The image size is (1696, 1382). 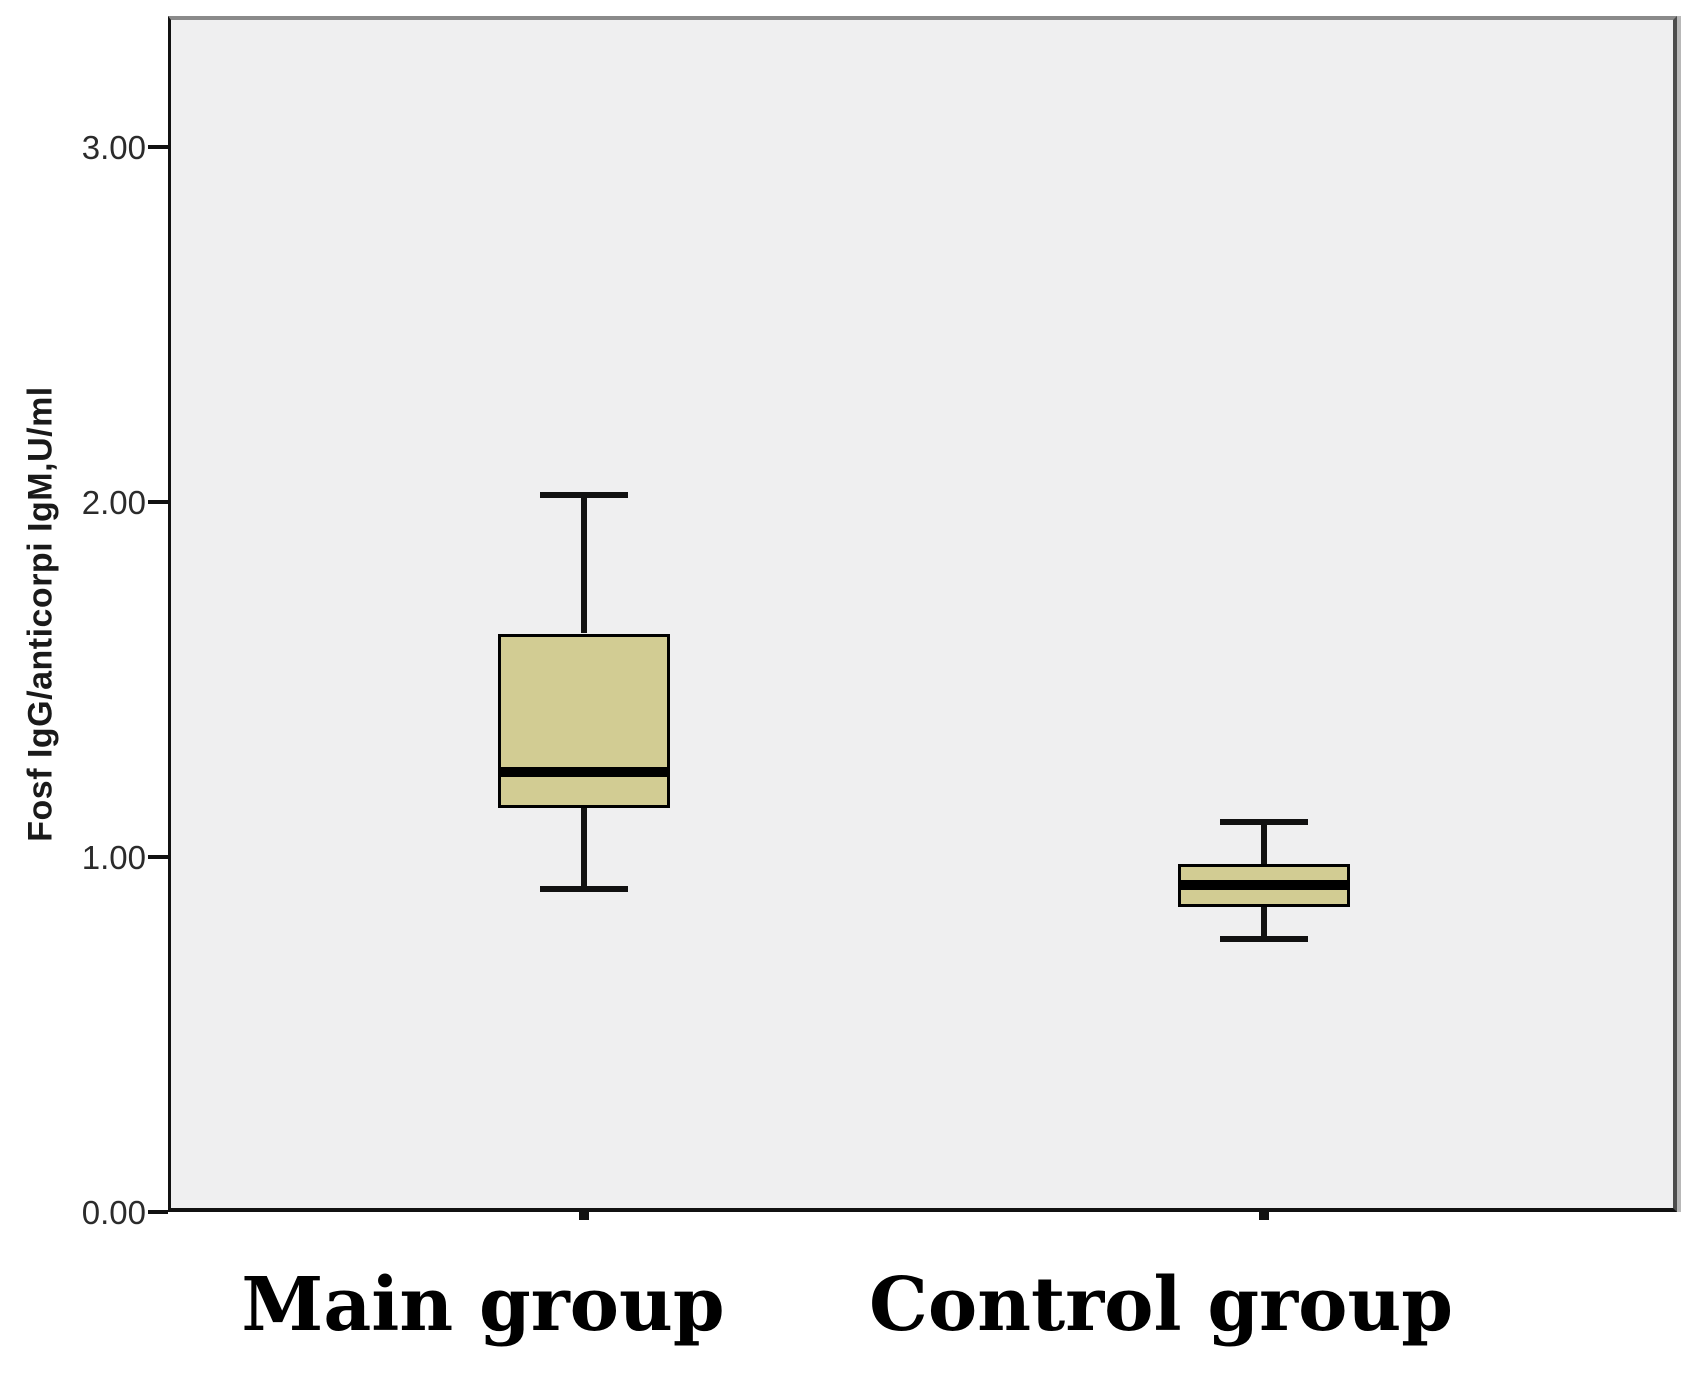 I want to click on whisker-line-bottom-control-group, so click(x=1264, y=923).